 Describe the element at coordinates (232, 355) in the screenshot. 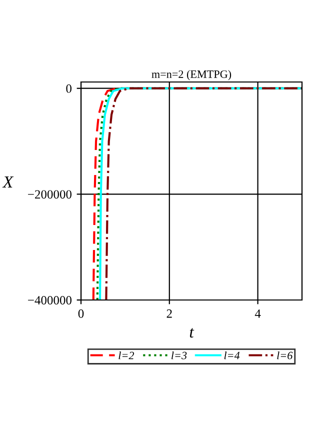

I see `legend-label: l=4` at that location.